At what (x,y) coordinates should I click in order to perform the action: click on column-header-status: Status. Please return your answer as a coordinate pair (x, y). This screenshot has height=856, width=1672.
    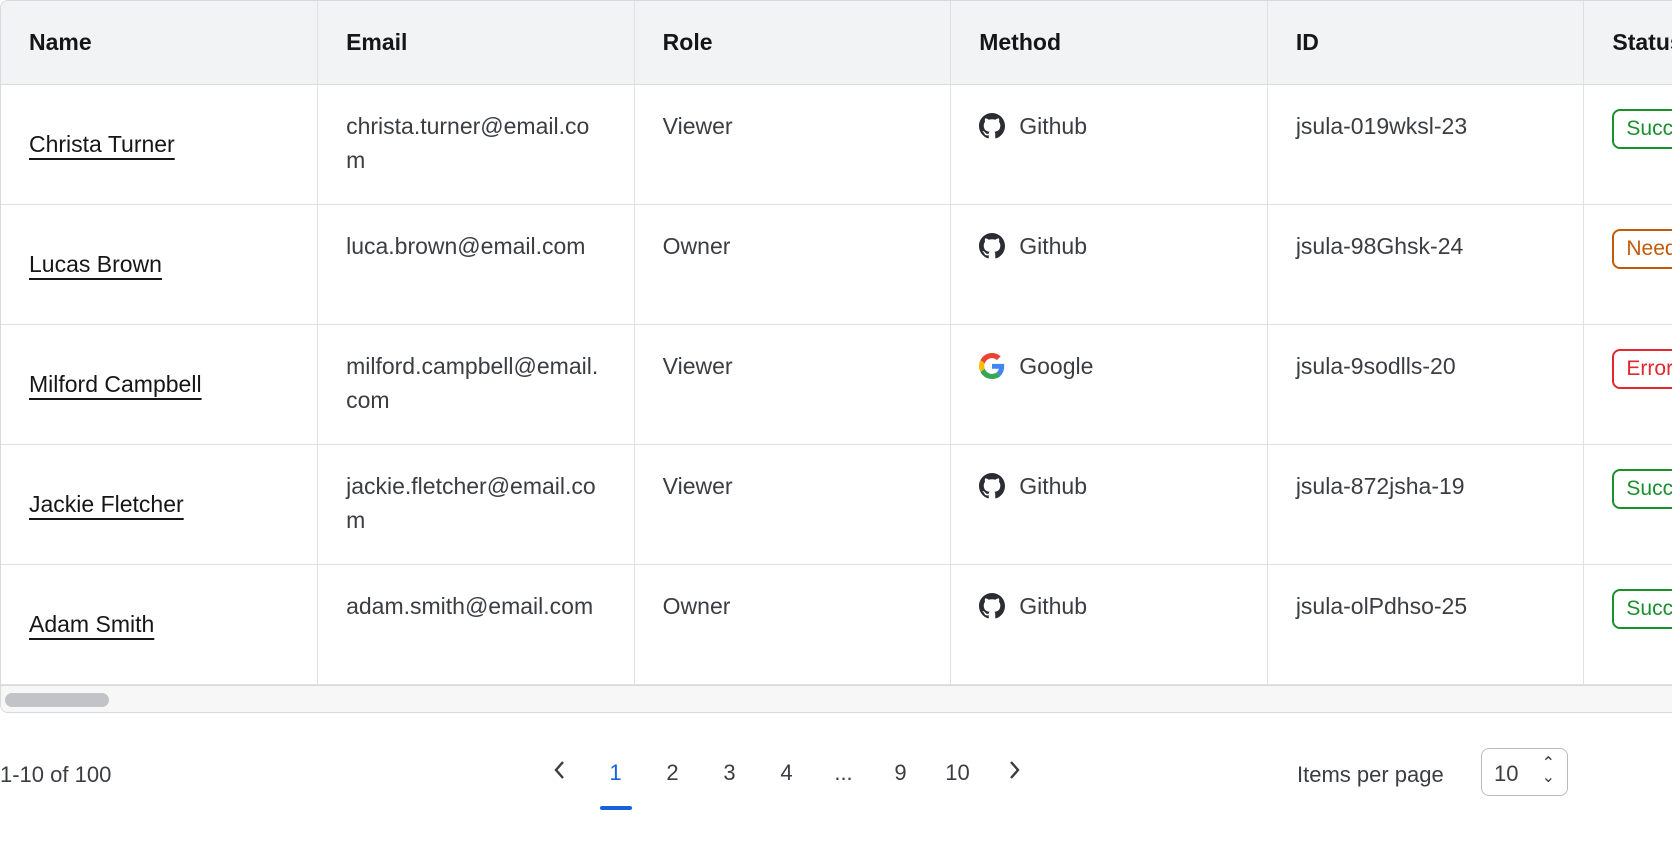
    Looking at the image, I should click on (1627, 43).